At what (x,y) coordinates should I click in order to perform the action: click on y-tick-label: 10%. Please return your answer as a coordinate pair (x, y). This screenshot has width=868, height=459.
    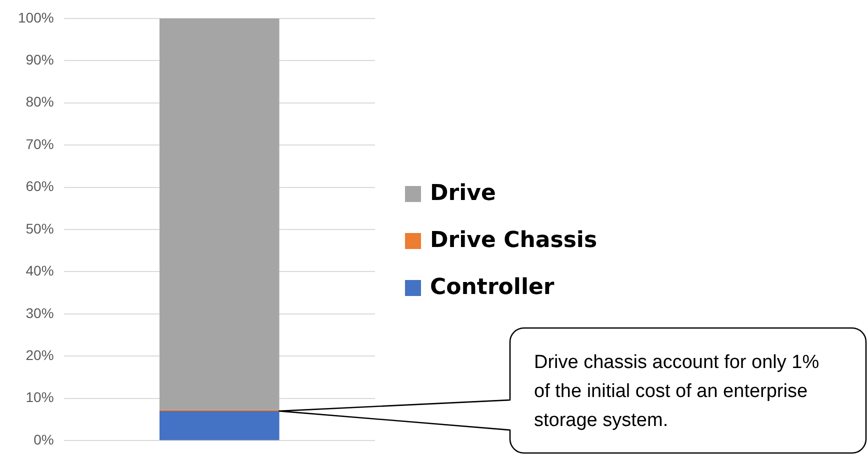
    Looking at the image, I should click on (40, 397).